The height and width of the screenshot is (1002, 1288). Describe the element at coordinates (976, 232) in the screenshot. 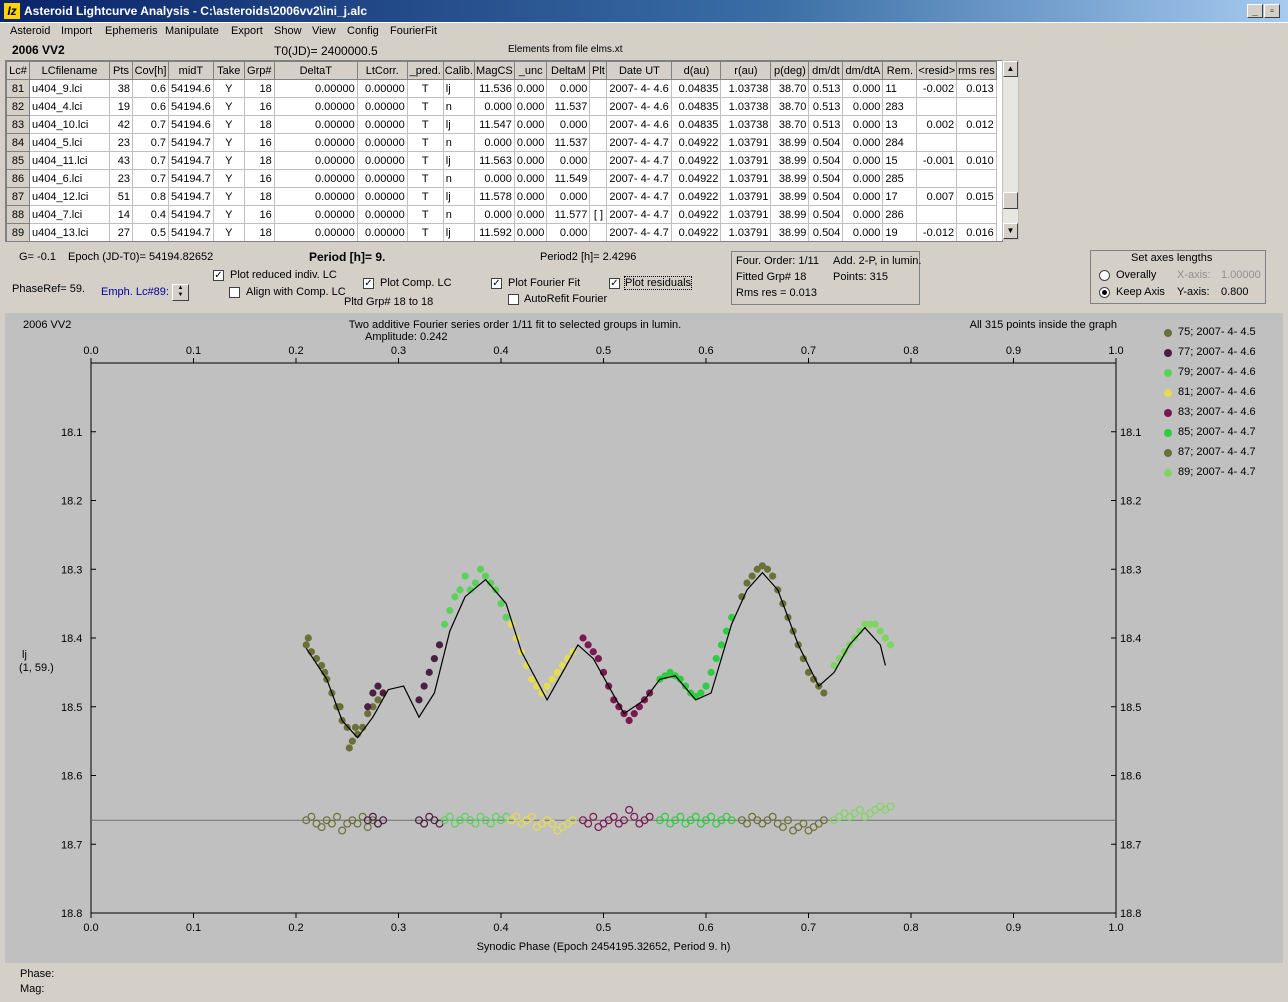

I see `table-cell: 0.016` at that location.